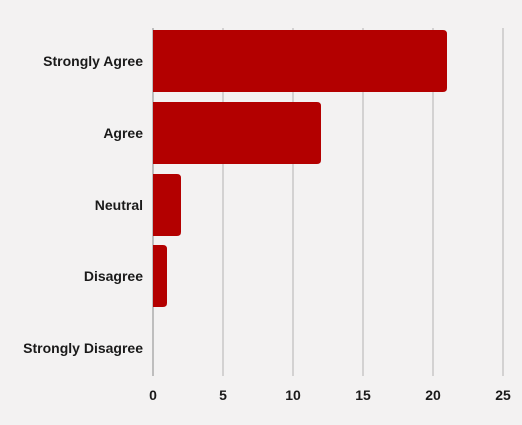 This screenshot has width=522, height=425. What do you see at coordinates (433, 395) in the screenshot?
I see `x-tick-label: 20` at bounding box center [433, 395].